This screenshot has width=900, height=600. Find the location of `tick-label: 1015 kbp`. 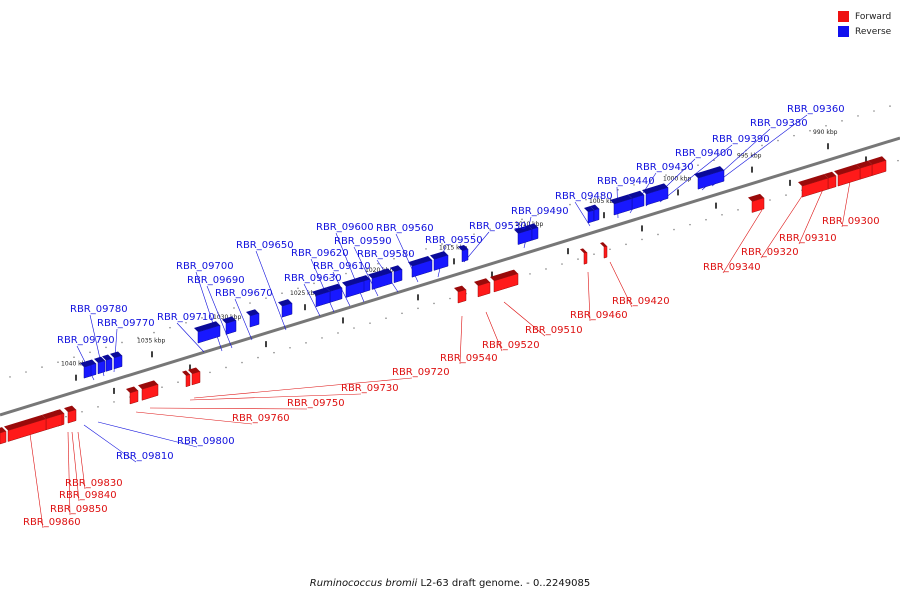

tick-label: 1015 kbp is located at coordinates (453, 247).